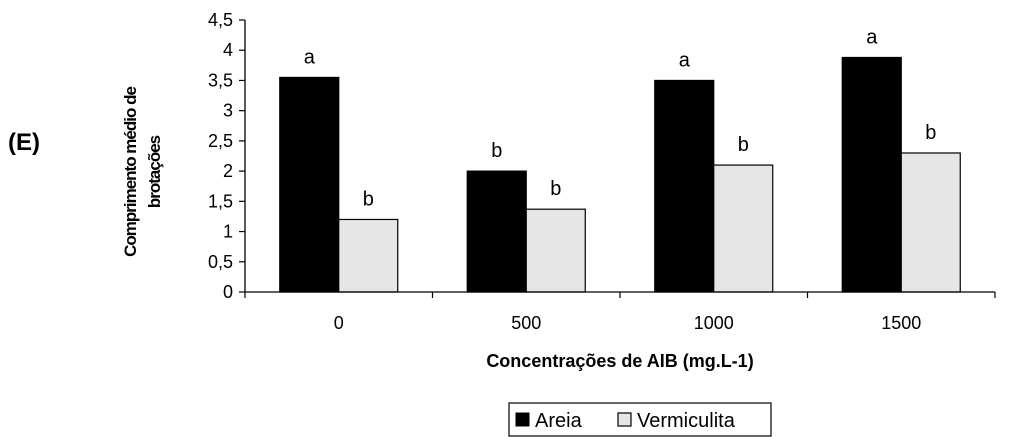 The height and width of the screenshot is (437, 1019). Describe the element at coordinates (220, 20) in the screenshot. I see `y-tick-label: 4,5` at that location.